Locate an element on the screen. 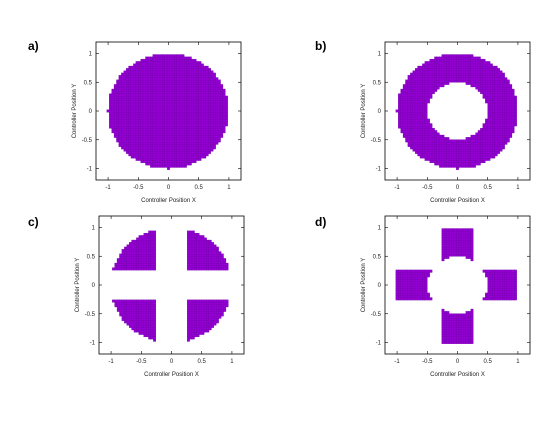  plot-frame is located at coordinates (171, 285).